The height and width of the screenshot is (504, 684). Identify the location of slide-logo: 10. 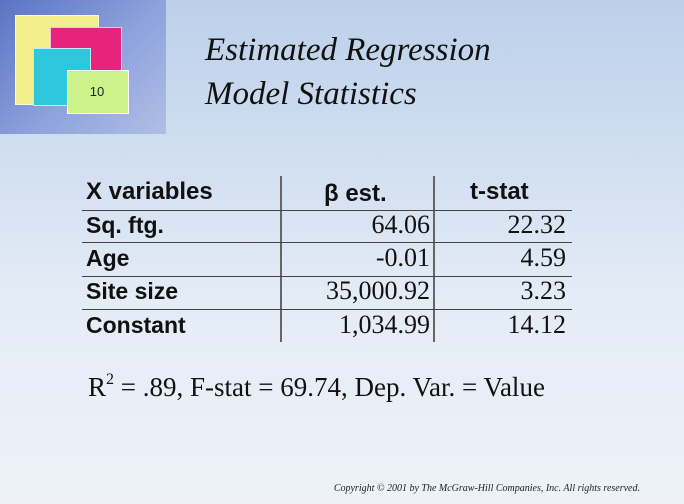
(83, 67).